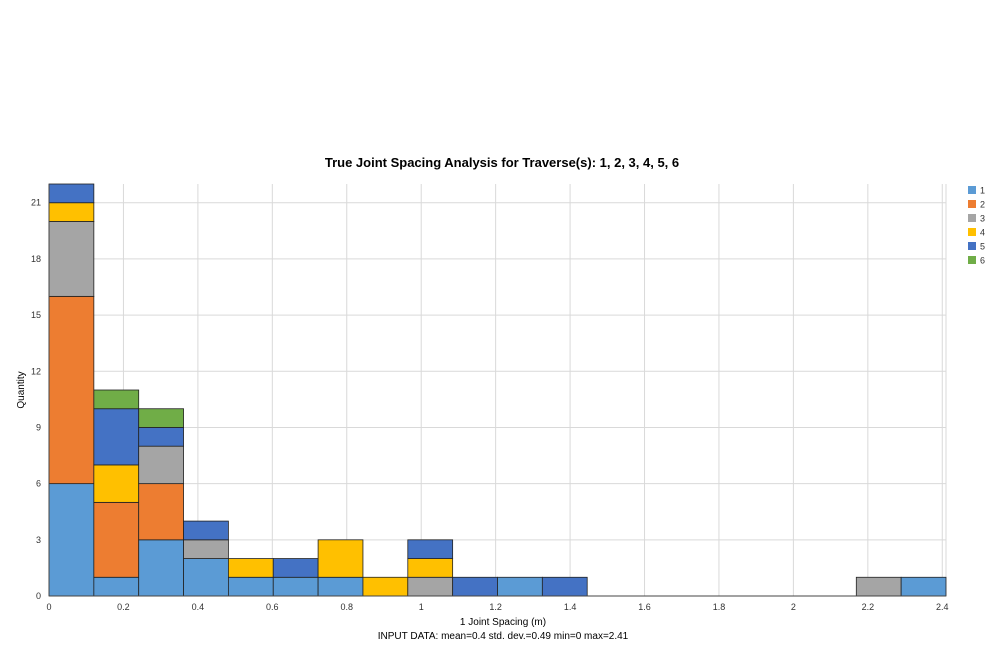 Image resolution: width=1002 pixels, height=668 pixels. I want to click on x-tick-label: 2, so click(793, 607).